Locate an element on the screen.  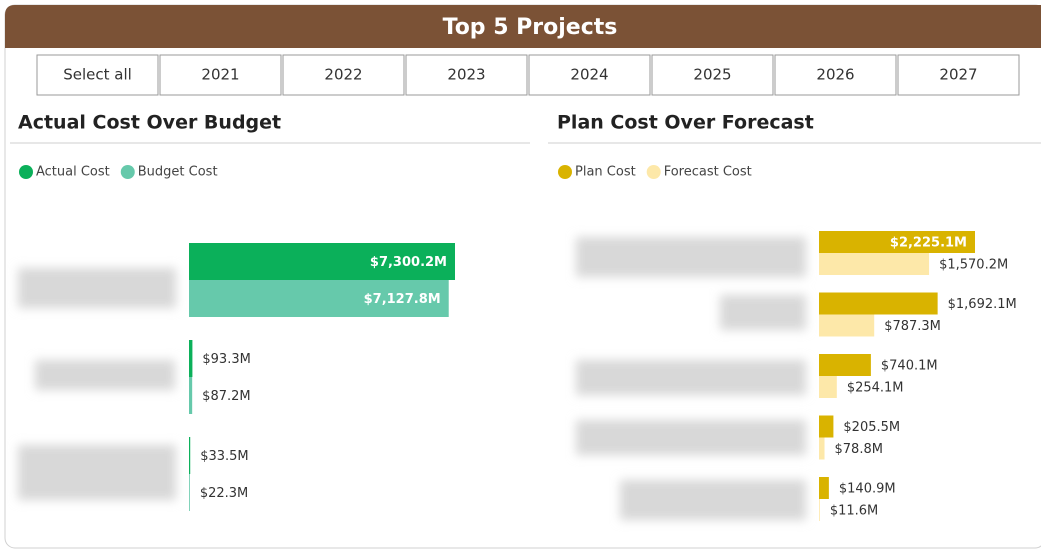
slicer-label: 2021 is located at coordinates (220, 75).